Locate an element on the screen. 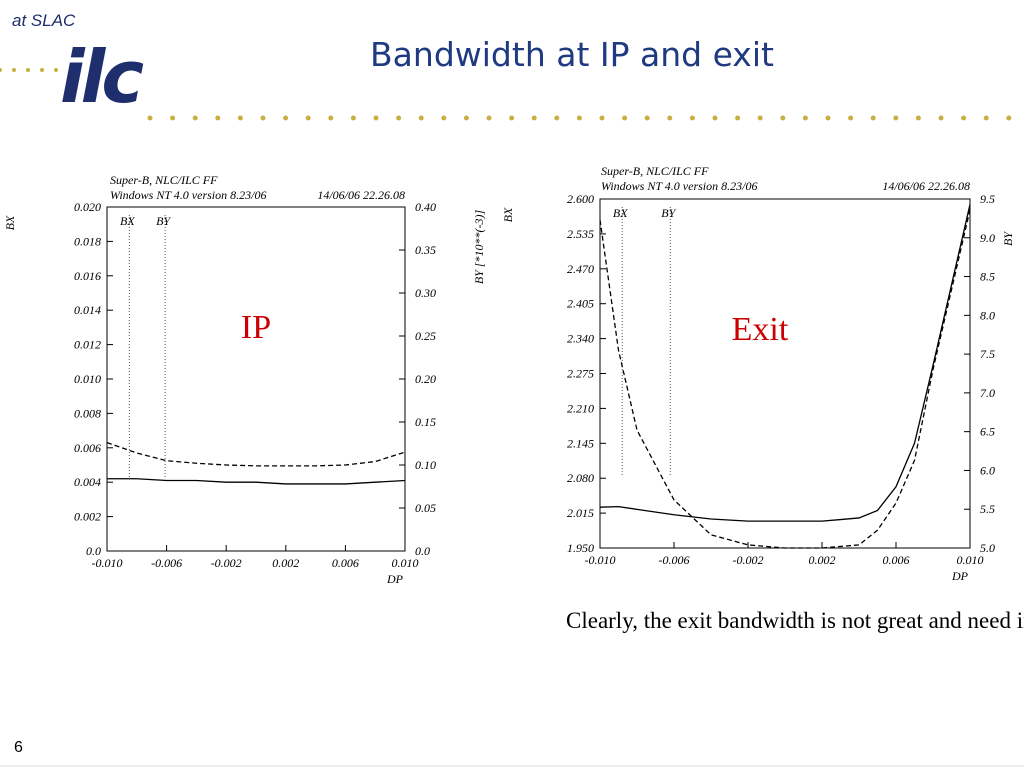 The image size is (1024, 768). y2-tick-label: 6.0 is located at coordinates (987, 470).